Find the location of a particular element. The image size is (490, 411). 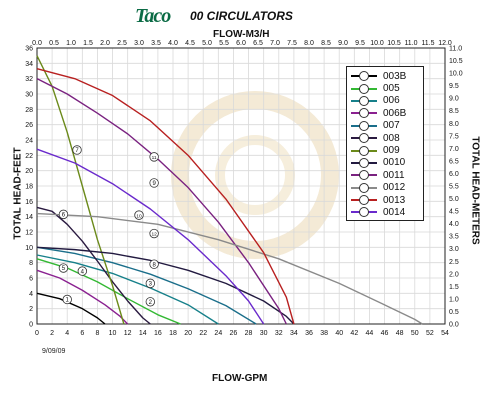

legend-label: 0011 is located at coordinates (394, 175).